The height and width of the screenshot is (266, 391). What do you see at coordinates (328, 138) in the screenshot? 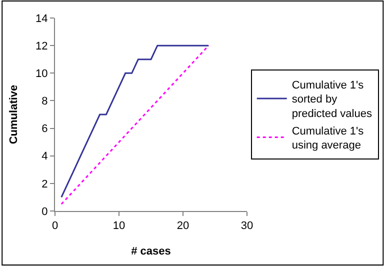
I see `legend-label: Cumulative 1's using average` at bounding box center [328, 138].